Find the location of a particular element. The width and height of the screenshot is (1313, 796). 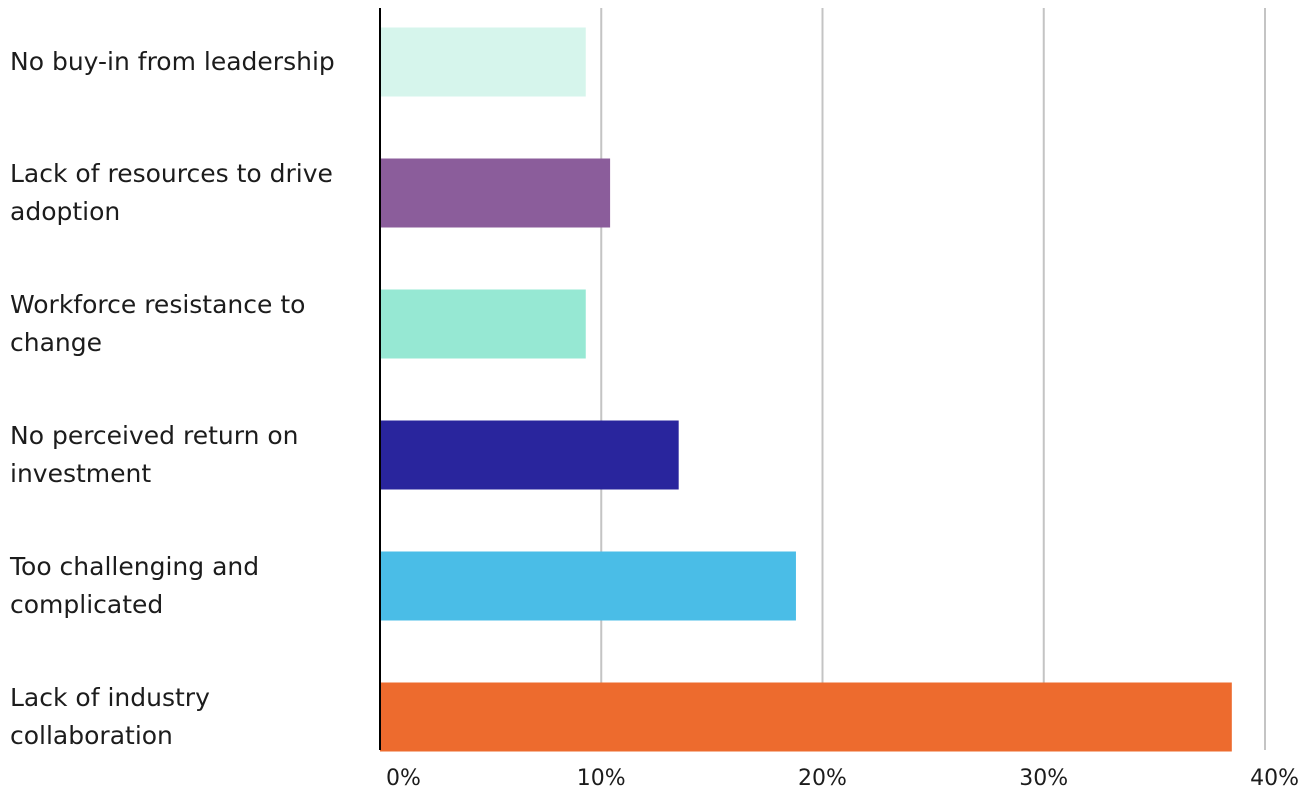

category-label-2: Lack of resources to drive adoption is located at coordinates (171, 192).